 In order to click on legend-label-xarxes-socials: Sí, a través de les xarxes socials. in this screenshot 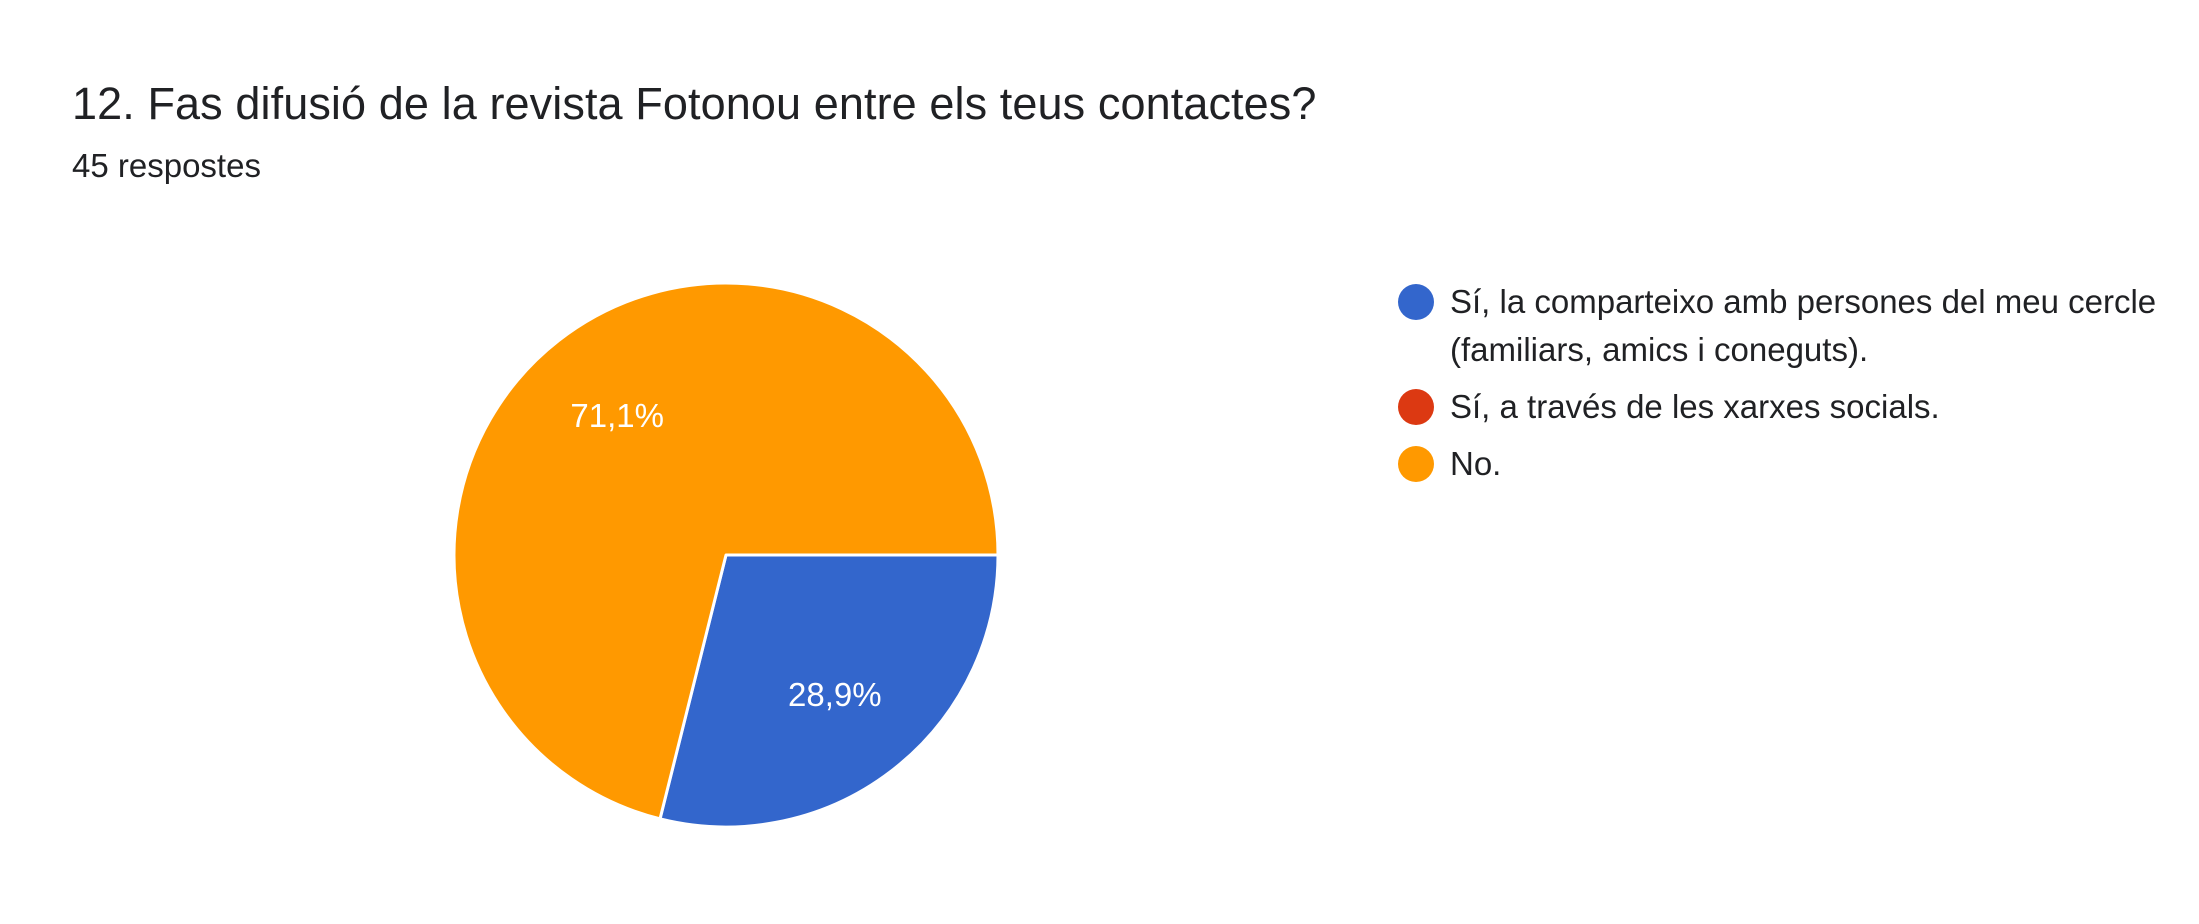, I will do `click(1695, 406)`.